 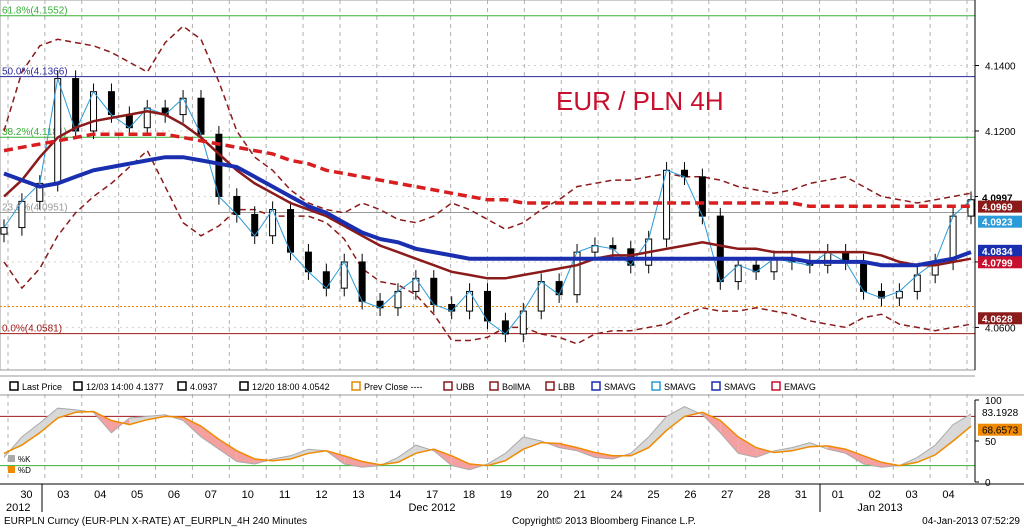 What do you see at coordinates (137, 495) in the screenshot?
I see `date-axis-label: 05` at bounding box center [137, 495].